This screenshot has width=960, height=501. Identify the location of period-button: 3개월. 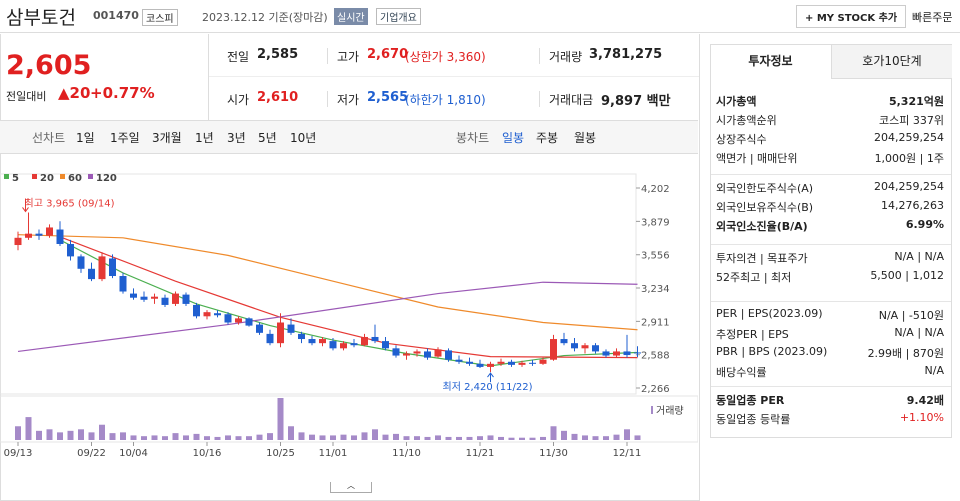
(167, 138).